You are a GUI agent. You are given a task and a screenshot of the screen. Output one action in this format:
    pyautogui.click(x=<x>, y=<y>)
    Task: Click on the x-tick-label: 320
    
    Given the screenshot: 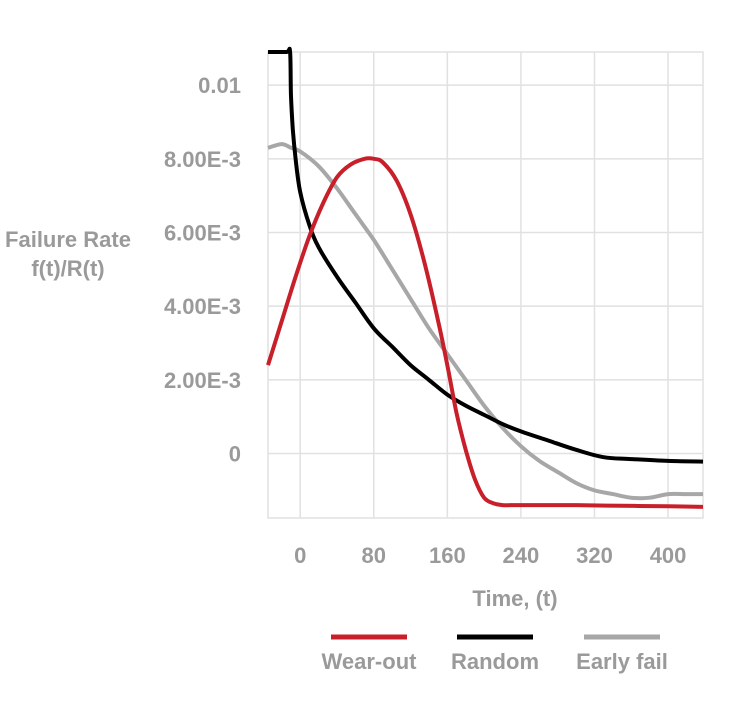 What is the action you would take?
    pyautogui.click(x=594, y=555)
    